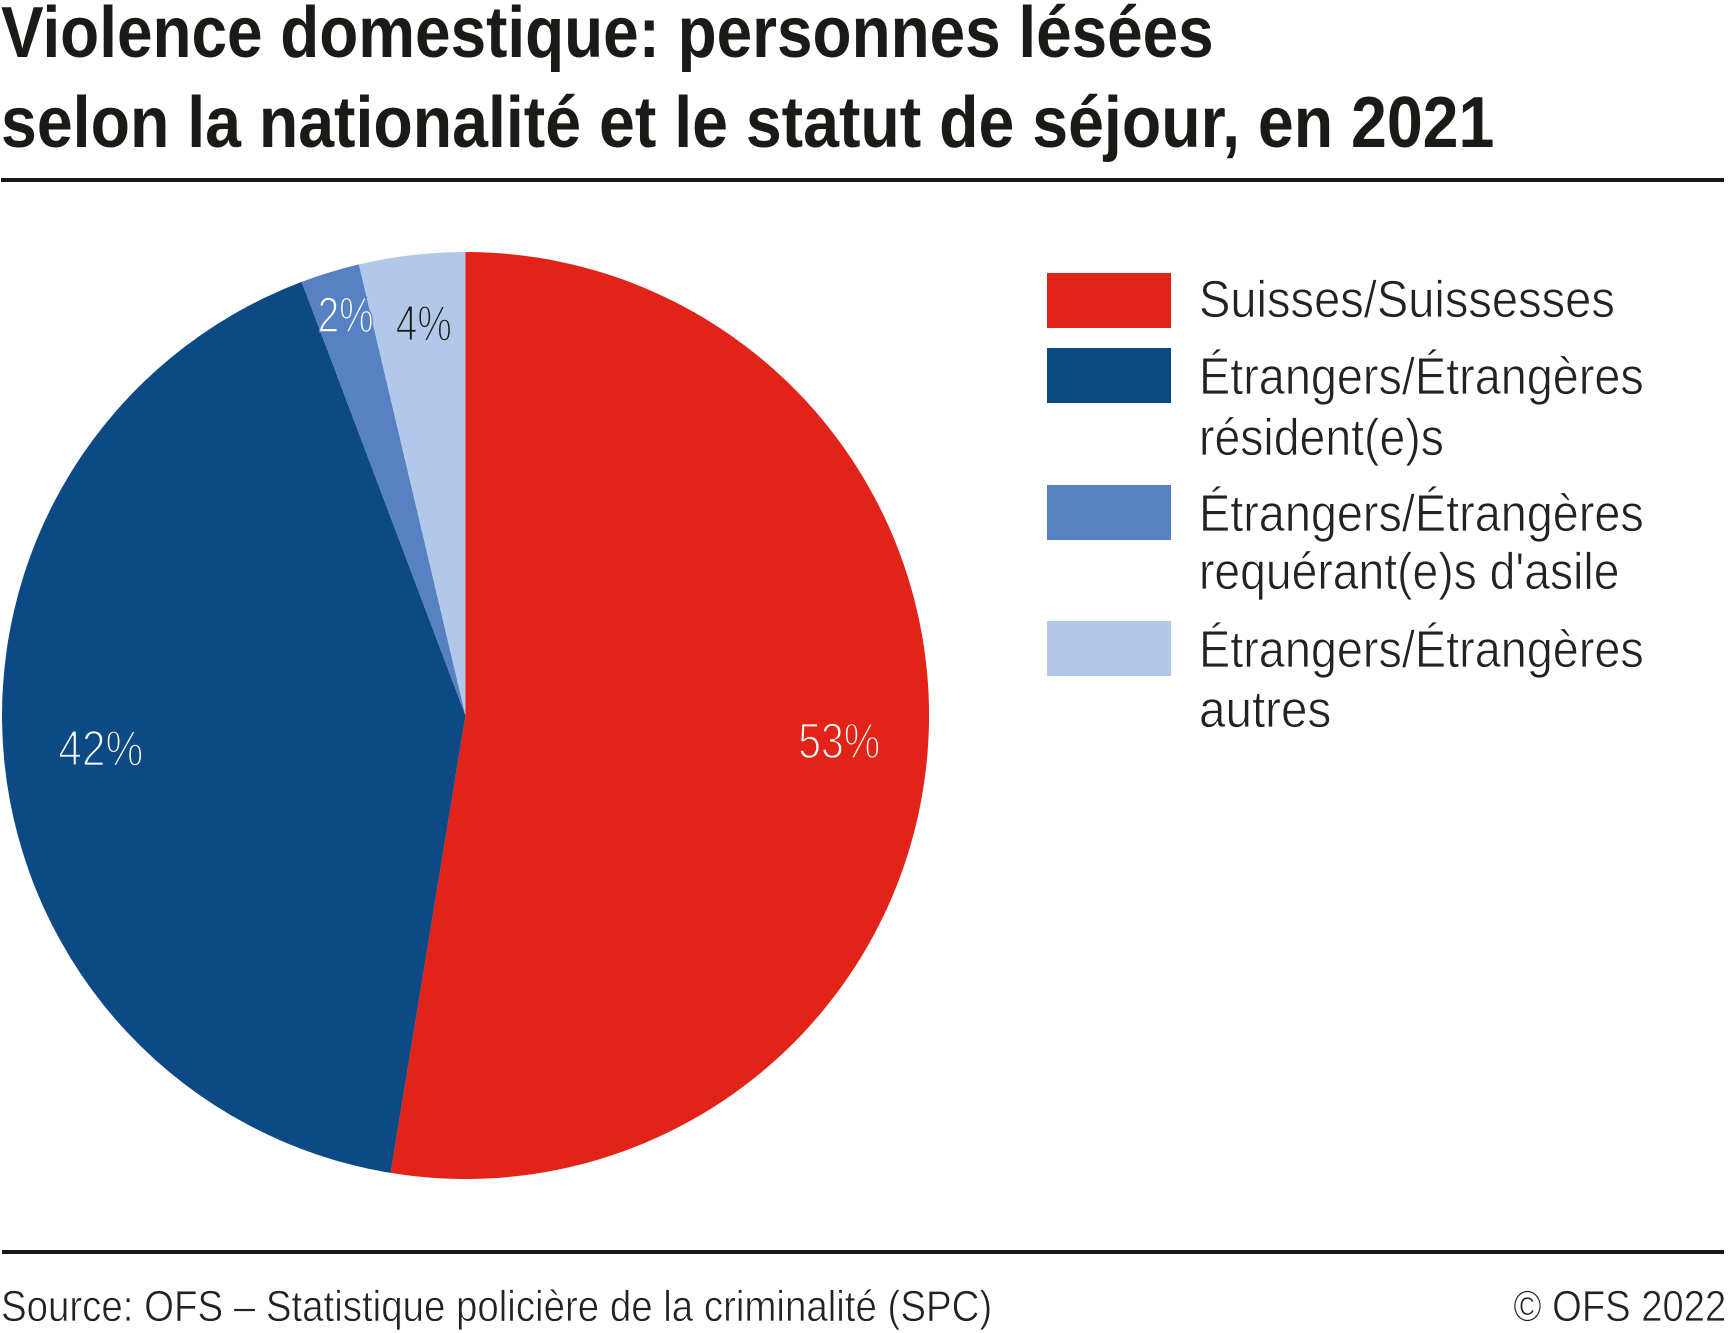  Describe the element at coordinates (424, 322) in the screenshot. I see `svg-text: 4%` at that location.